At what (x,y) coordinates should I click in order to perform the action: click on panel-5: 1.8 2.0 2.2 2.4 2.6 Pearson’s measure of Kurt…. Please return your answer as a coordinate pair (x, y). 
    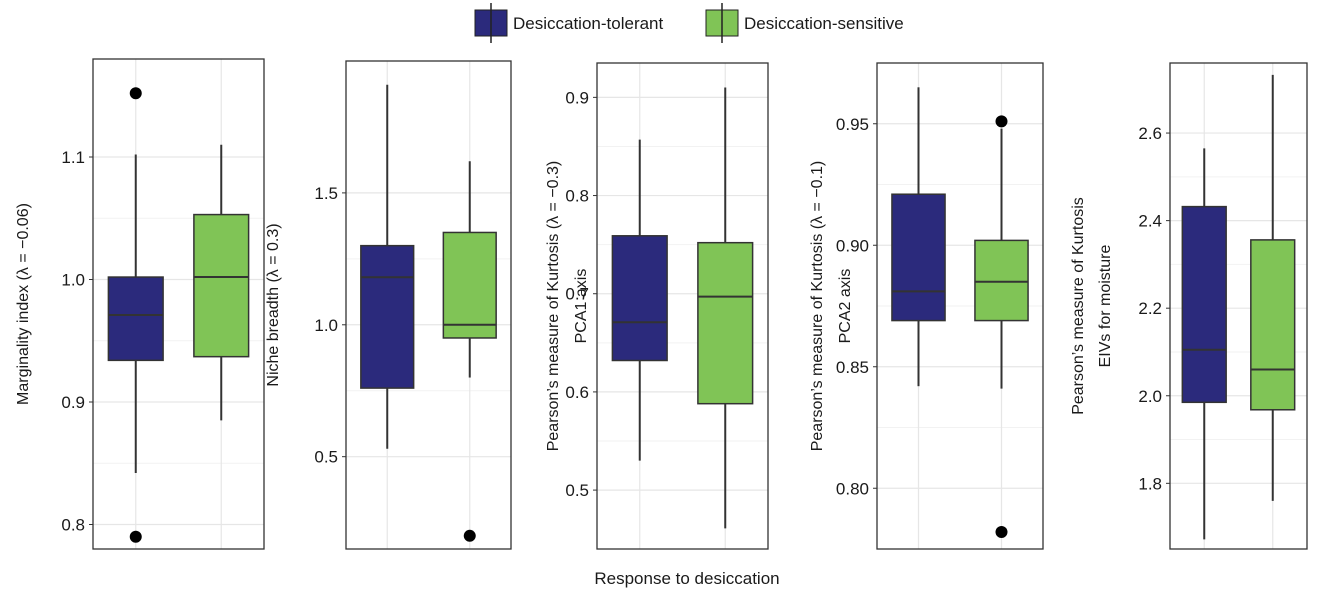
    Looking at the image, I should click on (1189, 306).